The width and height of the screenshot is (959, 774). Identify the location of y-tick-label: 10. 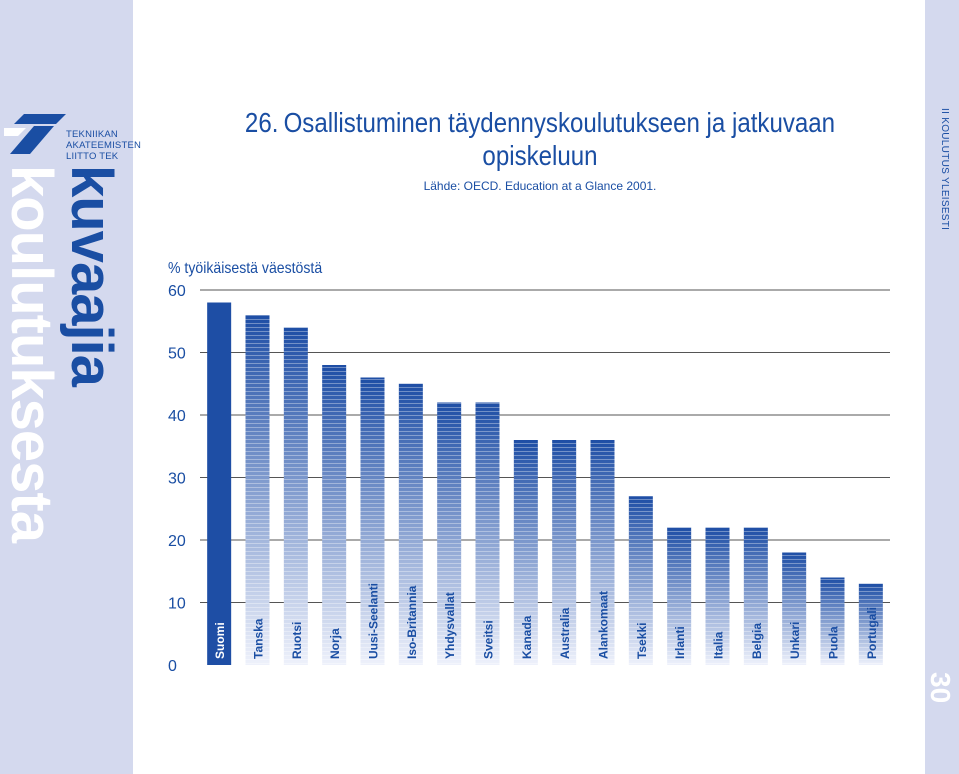
(177, 604).